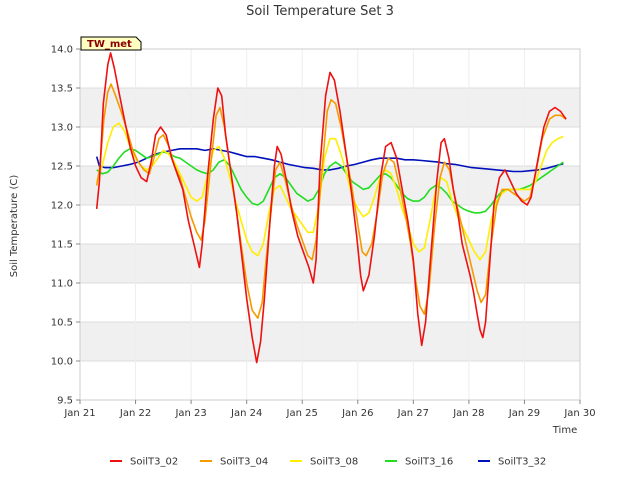 The image size is (640, 480). What do you see at coordinates (246, 413) in the screenshot?
I see `x-tick-label: Jan 24` at bounding box center [246, 413].